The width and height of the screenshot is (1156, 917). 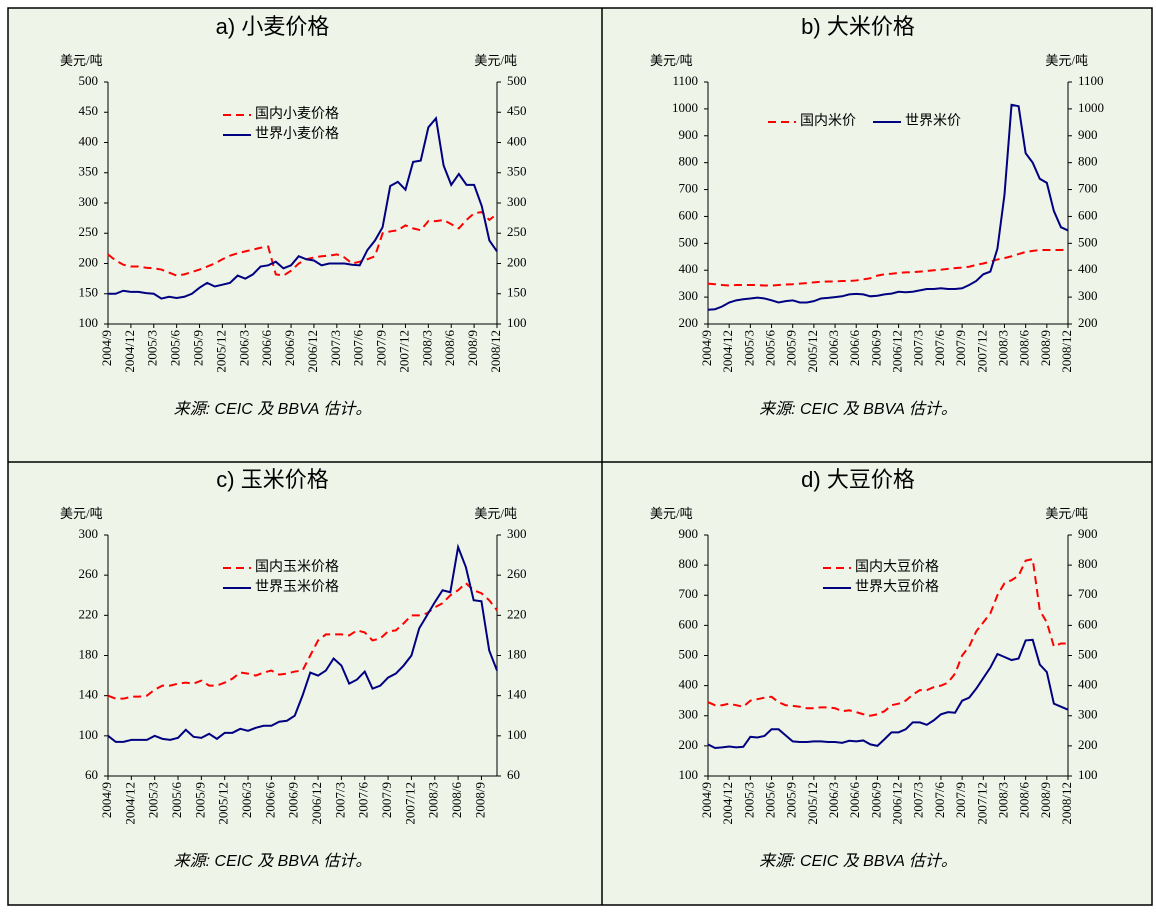 I want to click on y2-tick-label: 700, so click(x=1088, y=593).